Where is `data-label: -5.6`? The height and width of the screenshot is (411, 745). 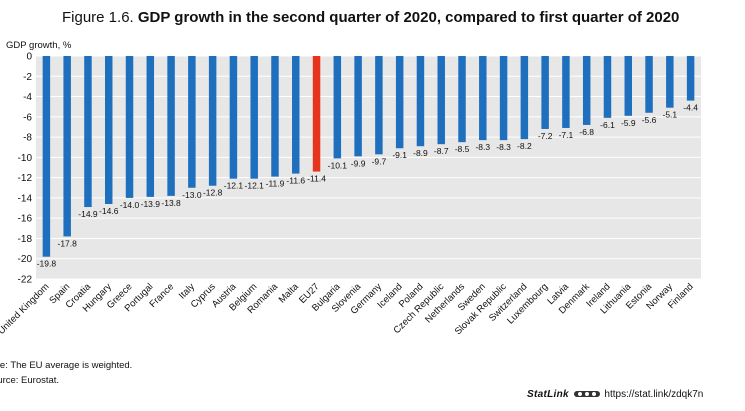
data-label: -5.6 is located at coordinates (649, 120).